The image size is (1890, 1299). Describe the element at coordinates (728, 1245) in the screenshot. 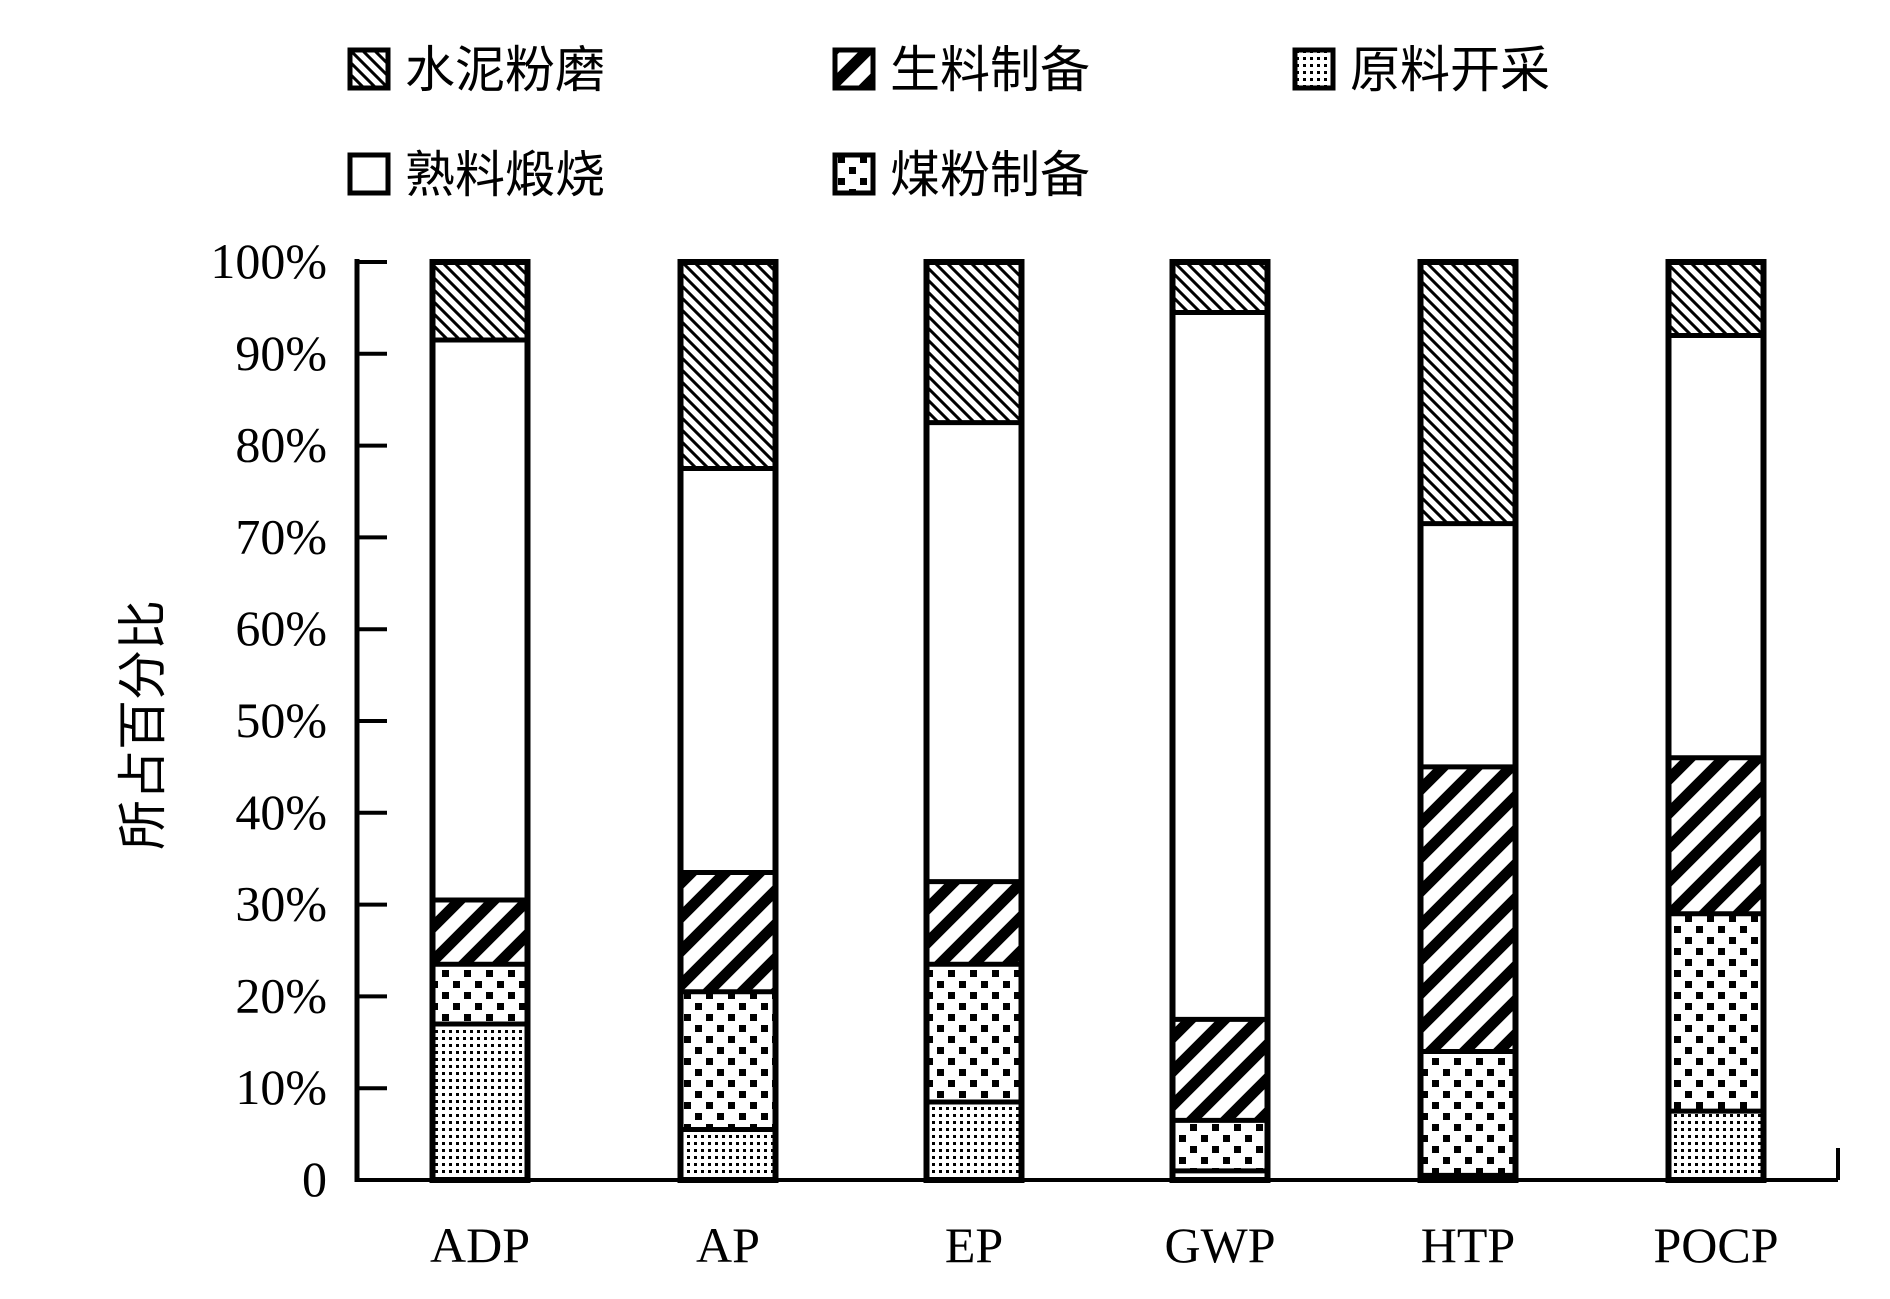

I see `x-tick-label: AP` at that location.